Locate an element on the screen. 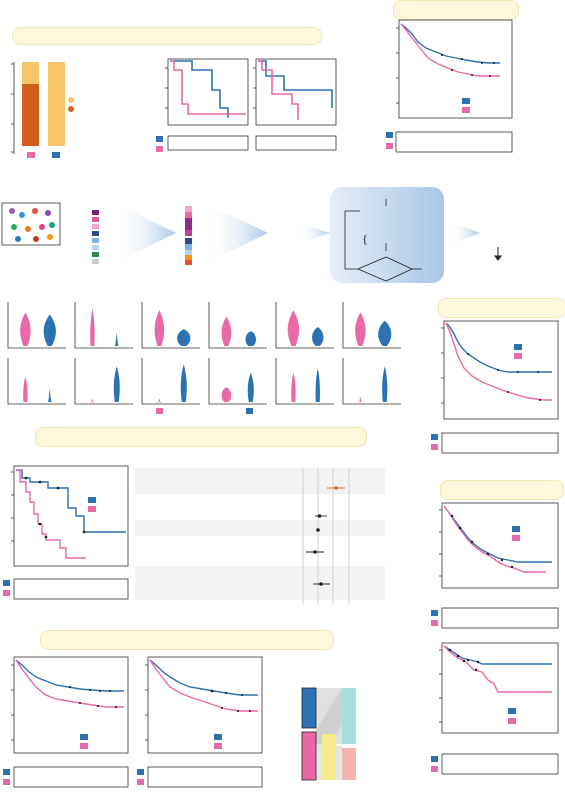  legend-dot-dark is located at coordinates (71, 109).